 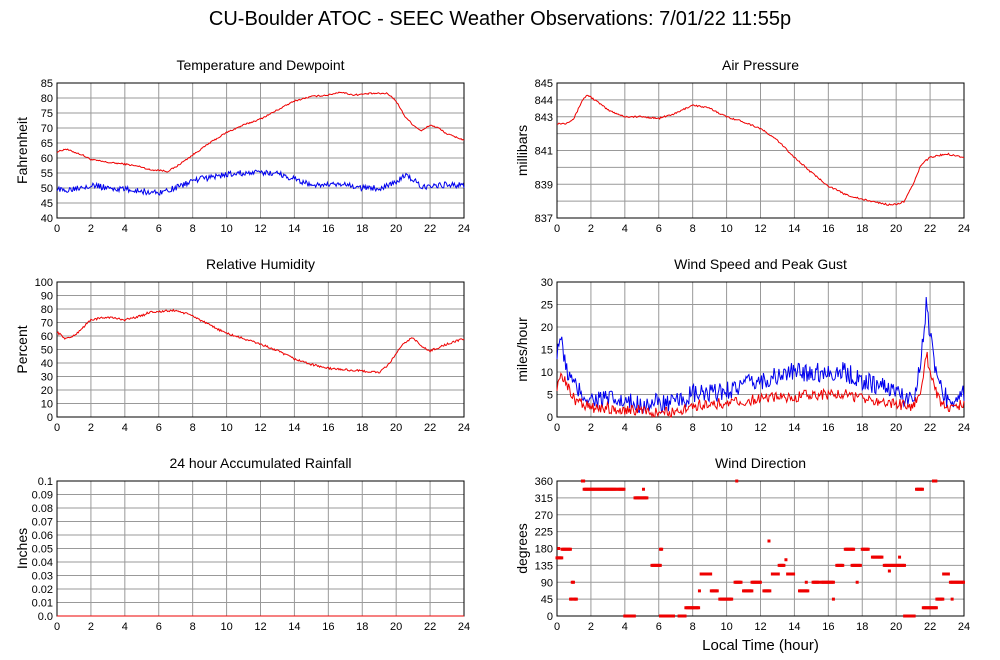 What do you see at coordinates (544, 219) in the screenshot?
I see `y-tick-label: 837` at bounding box center [544, 219].